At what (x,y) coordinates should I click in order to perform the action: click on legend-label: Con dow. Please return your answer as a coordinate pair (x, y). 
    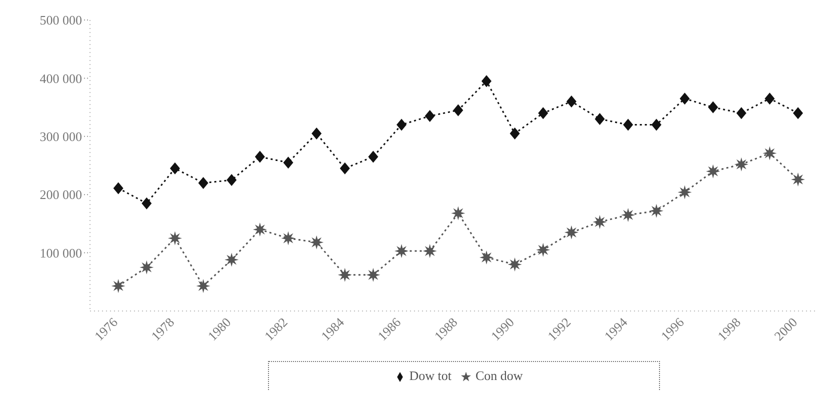
    Looking at the image, I should click on (499, 375).